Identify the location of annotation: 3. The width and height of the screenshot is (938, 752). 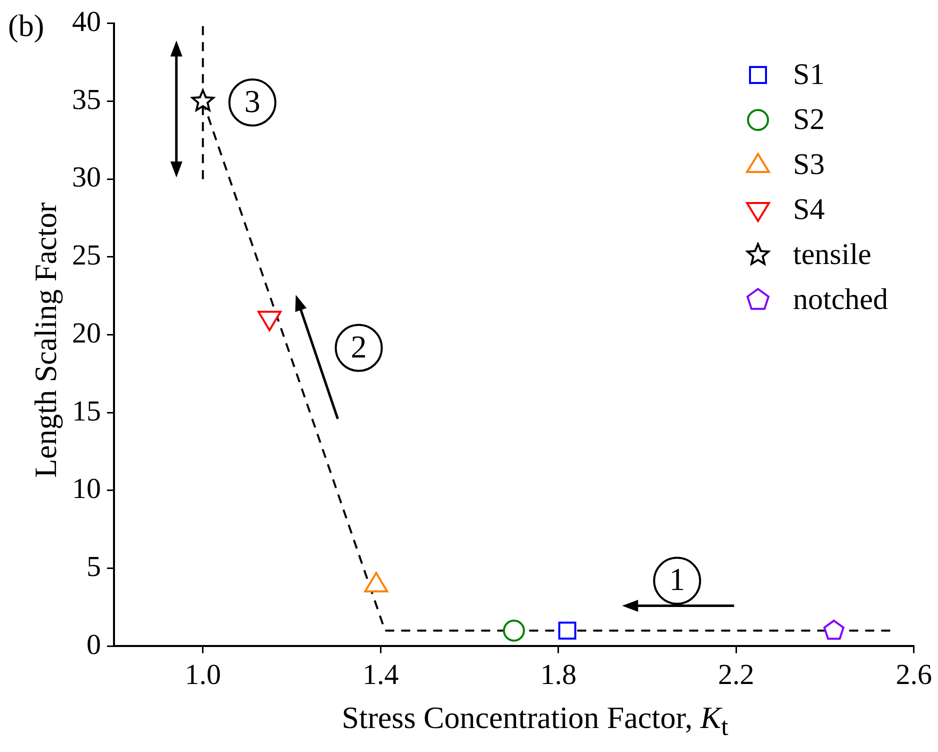
(252, 100).